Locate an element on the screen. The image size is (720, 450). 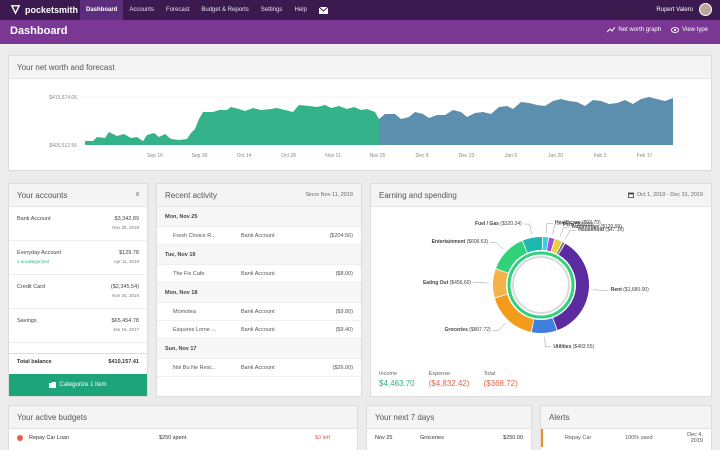
account-row: Savings $65,454.78 Jan 16, 2017 is located at coordinates (78, 326).